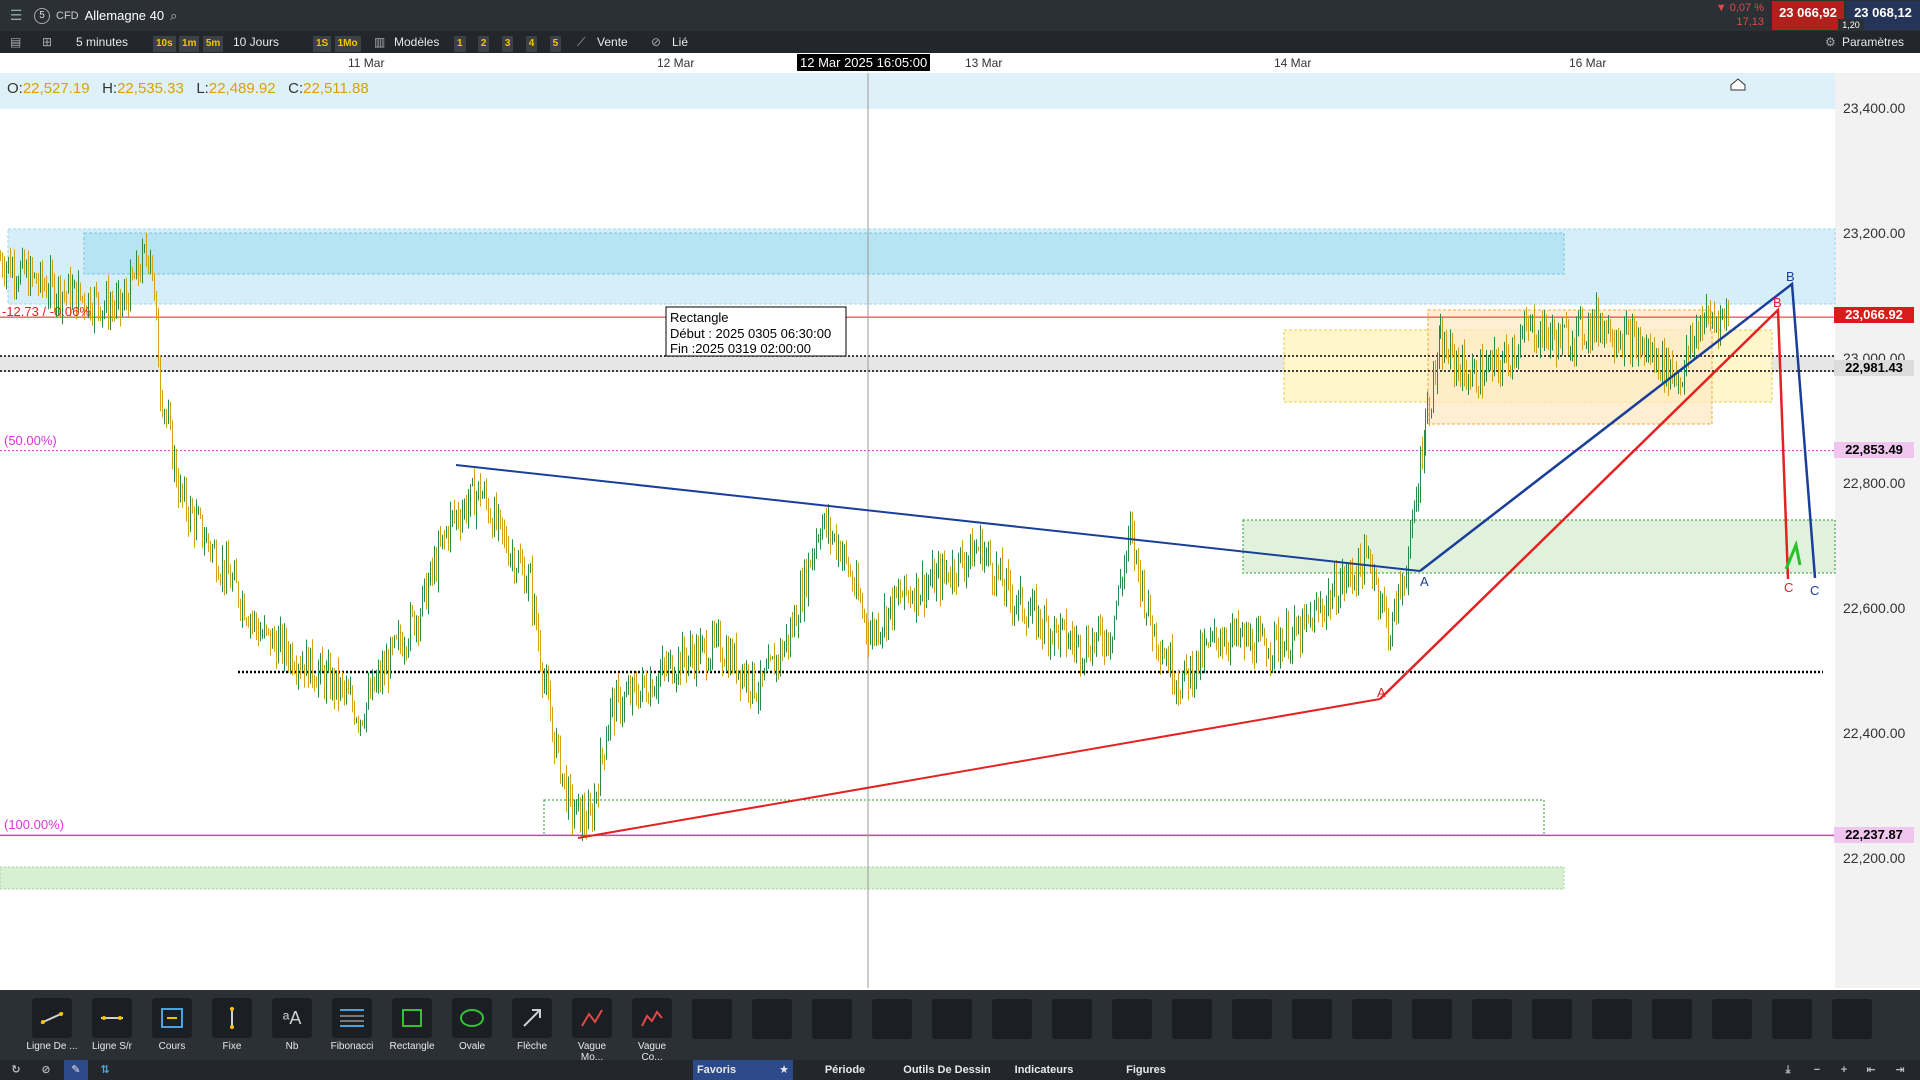  I want to click on slot-5: 5, so click(555, 44).